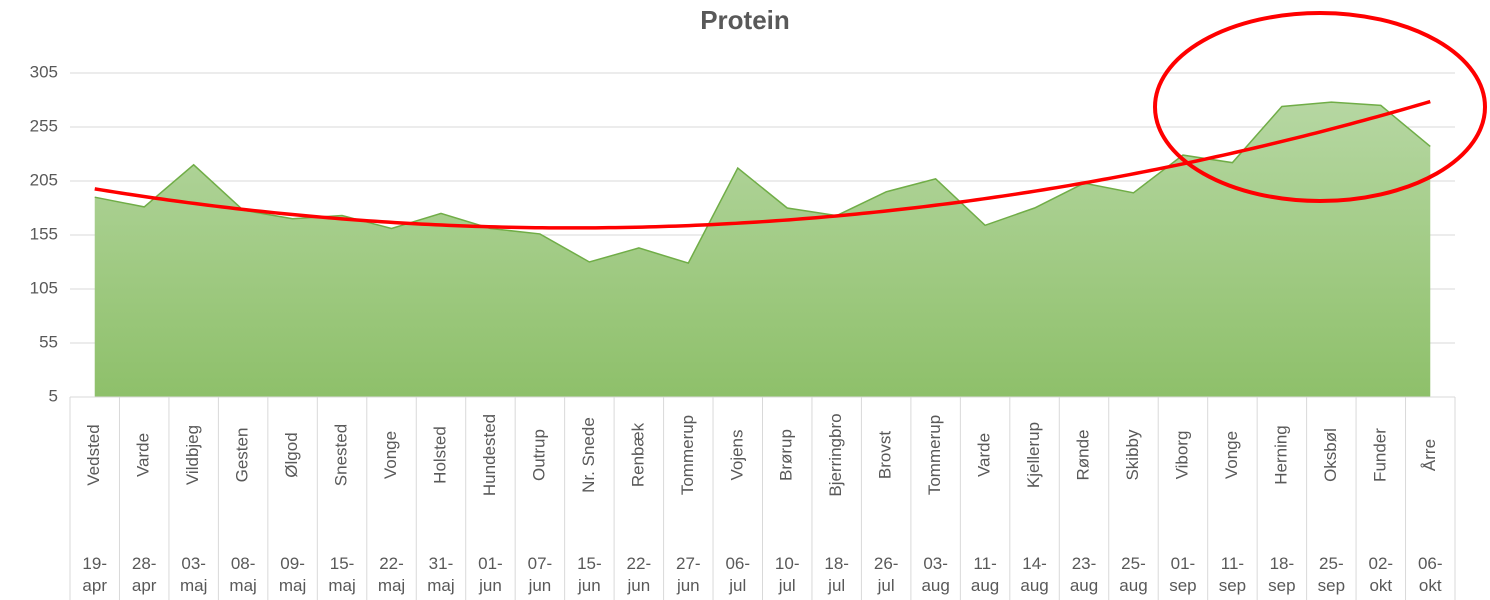 The height and width of the screenshot is (600, 1490). I want to click on x-tick-label: Brørup, so click(786, 455).